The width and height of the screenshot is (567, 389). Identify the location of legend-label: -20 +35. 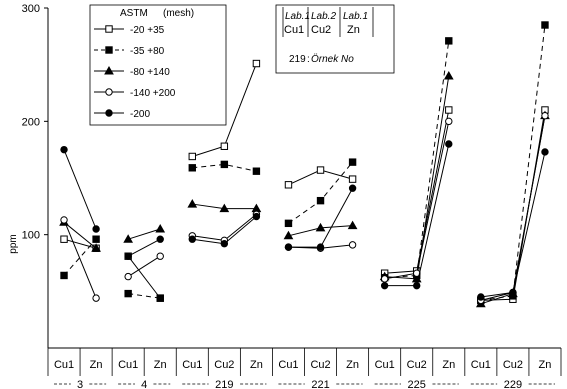
(147, 30).